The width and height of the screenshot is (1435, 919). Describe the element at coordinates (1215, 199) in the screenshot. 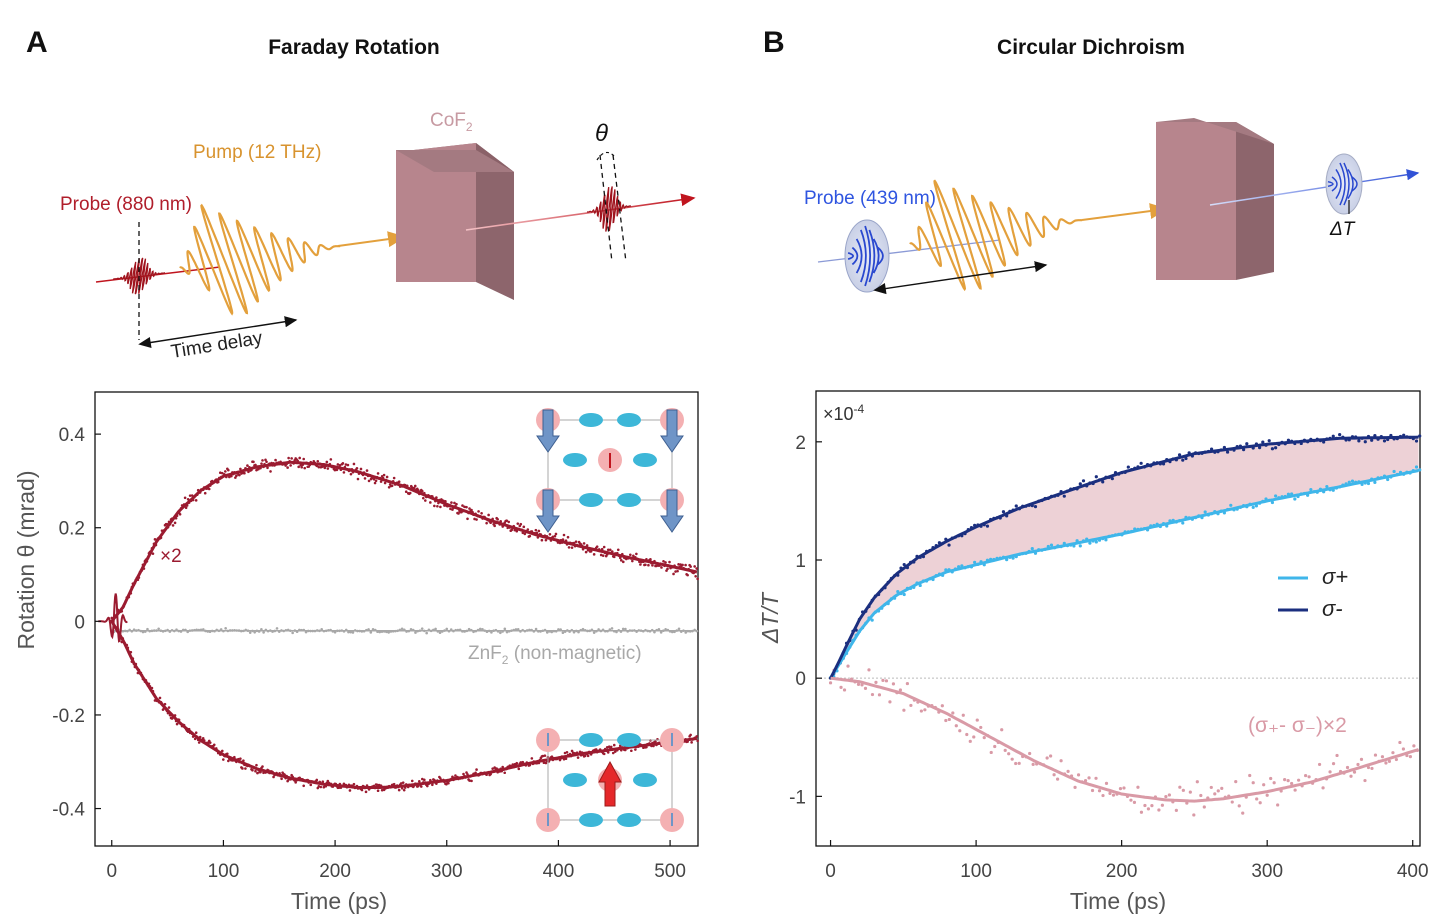

I see `sample-block-b` at that location.